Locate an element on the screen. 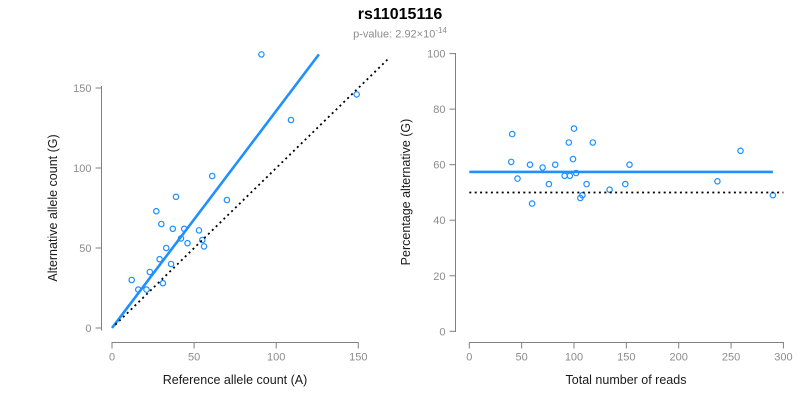 The width and height of the screenshot is (800, 400). y-tick-label: 80 is located at coordinates (439, 110).